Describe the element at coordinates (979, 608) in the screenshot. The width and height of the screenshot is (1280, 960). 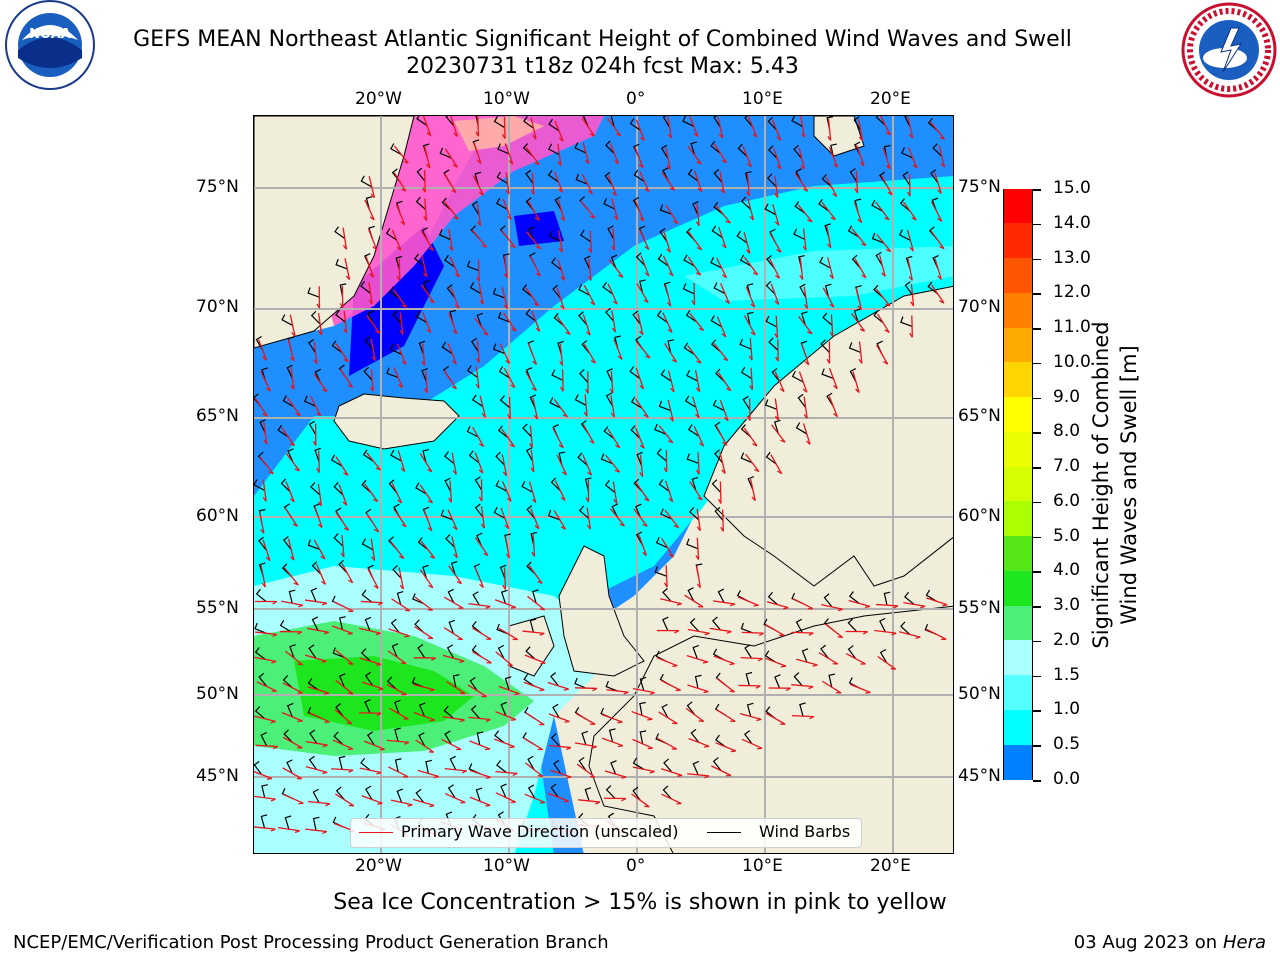
I see `lat-tick-right-55n: 55°N` at that location.